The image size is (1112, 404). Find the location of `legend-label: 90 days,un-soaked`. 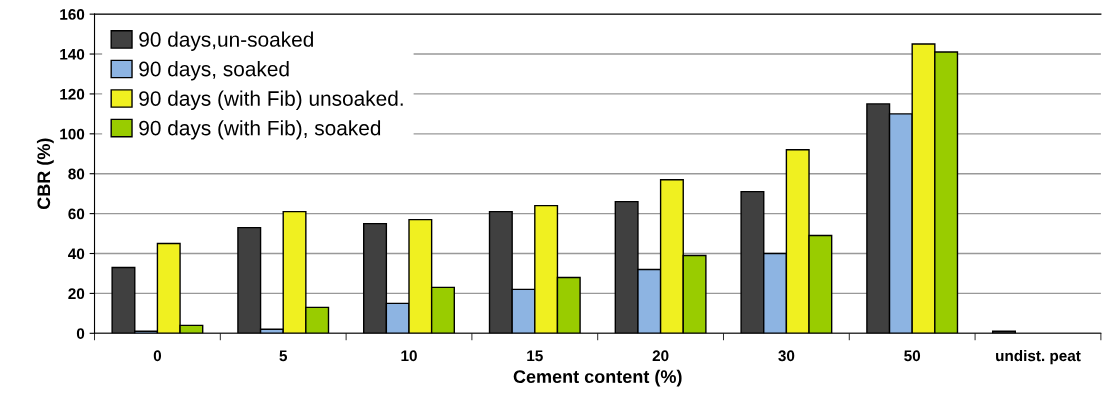

legend-label: 90 days,un-soaked is located at coordinates (226, 41).